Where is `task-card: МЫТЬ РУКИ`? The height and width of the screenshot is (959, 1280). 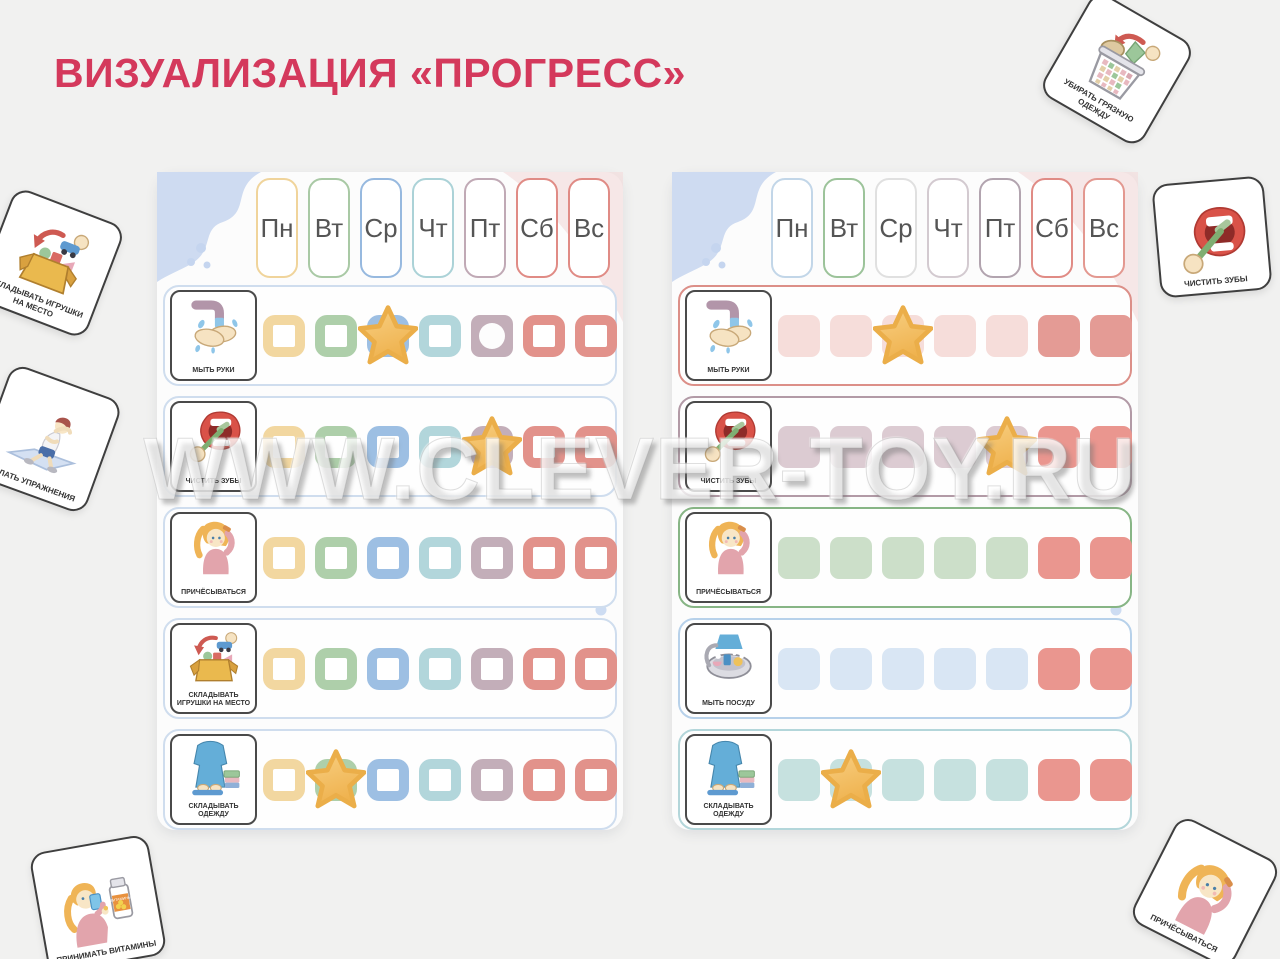
task-card: МЫТЬ РУКИ is located at coordinates (728, 335).